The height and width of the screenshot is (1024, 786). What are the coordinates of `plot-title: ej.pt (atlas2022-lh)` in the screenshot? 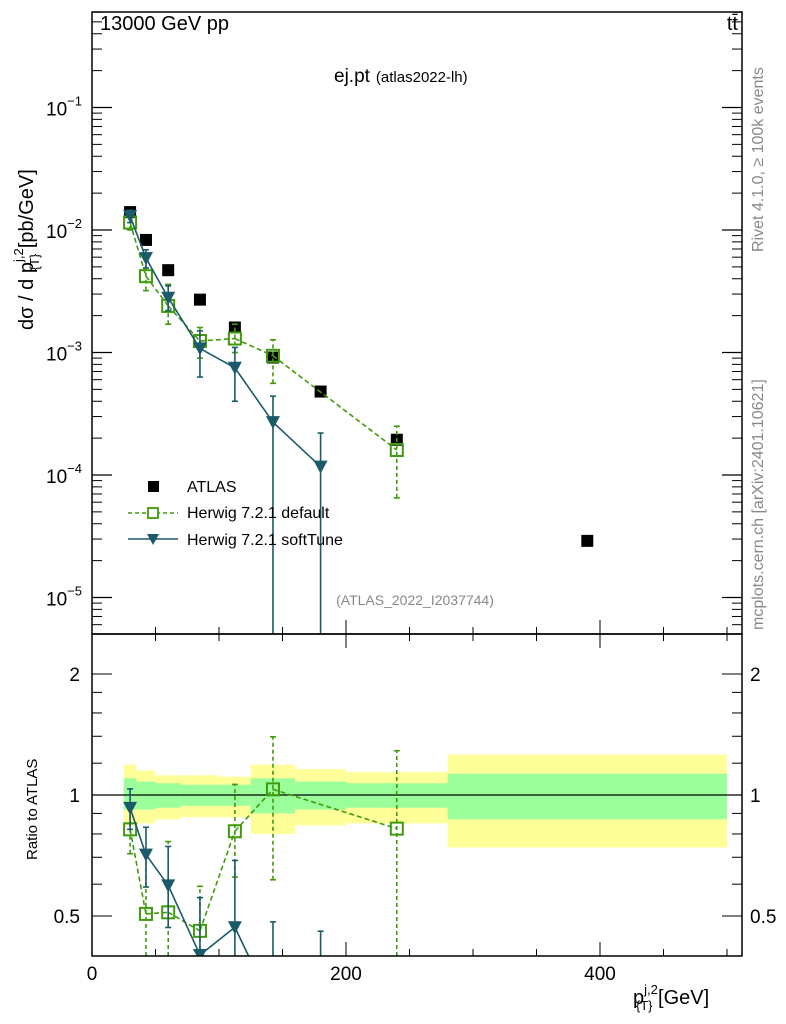 It's located at (401, 76).